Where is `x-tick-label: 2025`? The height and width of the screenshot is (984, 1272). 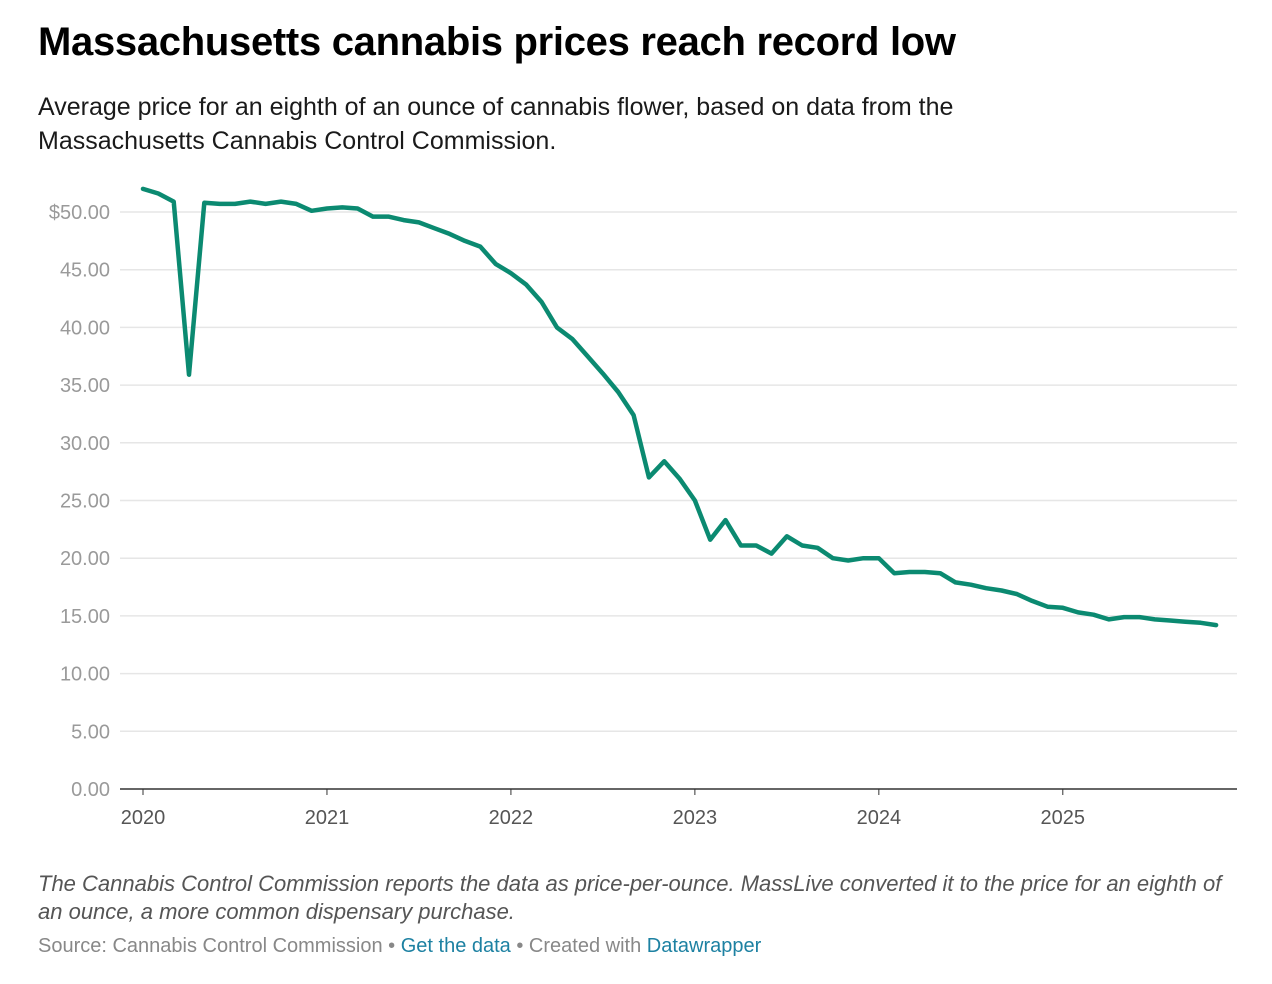
x-tick-label: 2025 is located at coordinates (1063, 818).